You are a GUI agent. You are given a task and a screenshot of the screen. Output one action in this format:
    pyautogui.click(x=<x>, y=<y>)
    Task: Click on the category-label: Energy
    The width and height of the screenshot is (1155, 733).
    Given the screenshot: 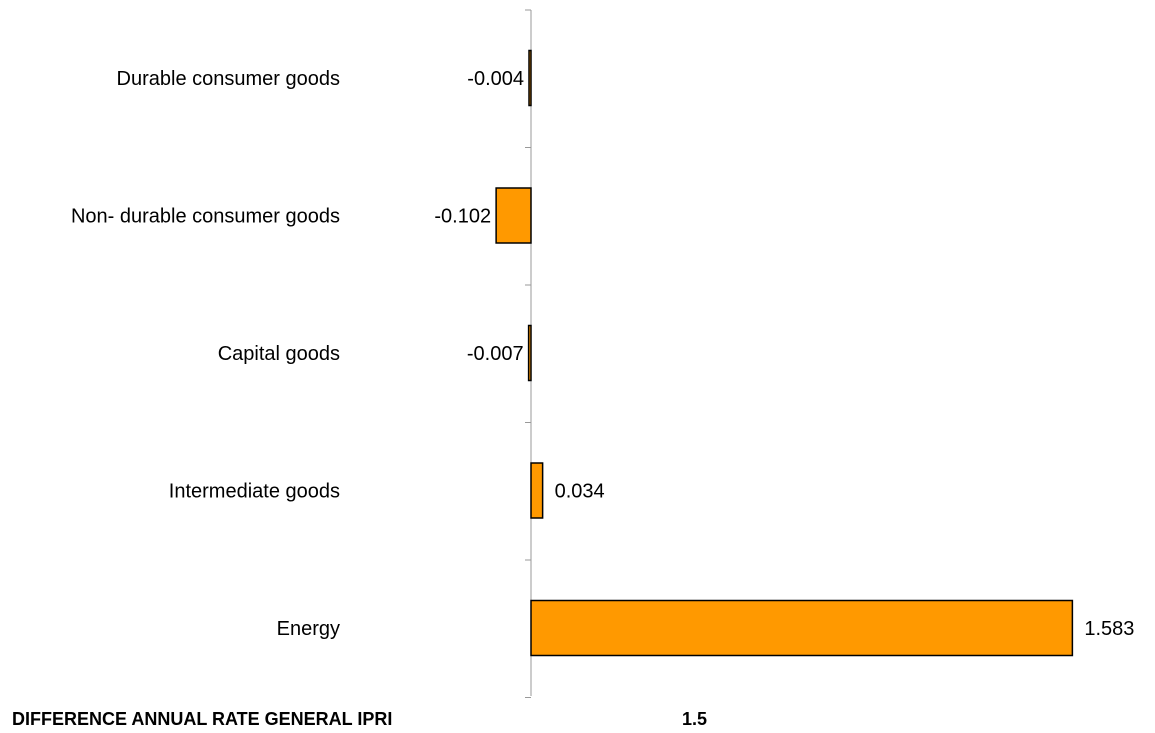 What is the action you would take?
    pyautogui.click(x=308, y=629)
    